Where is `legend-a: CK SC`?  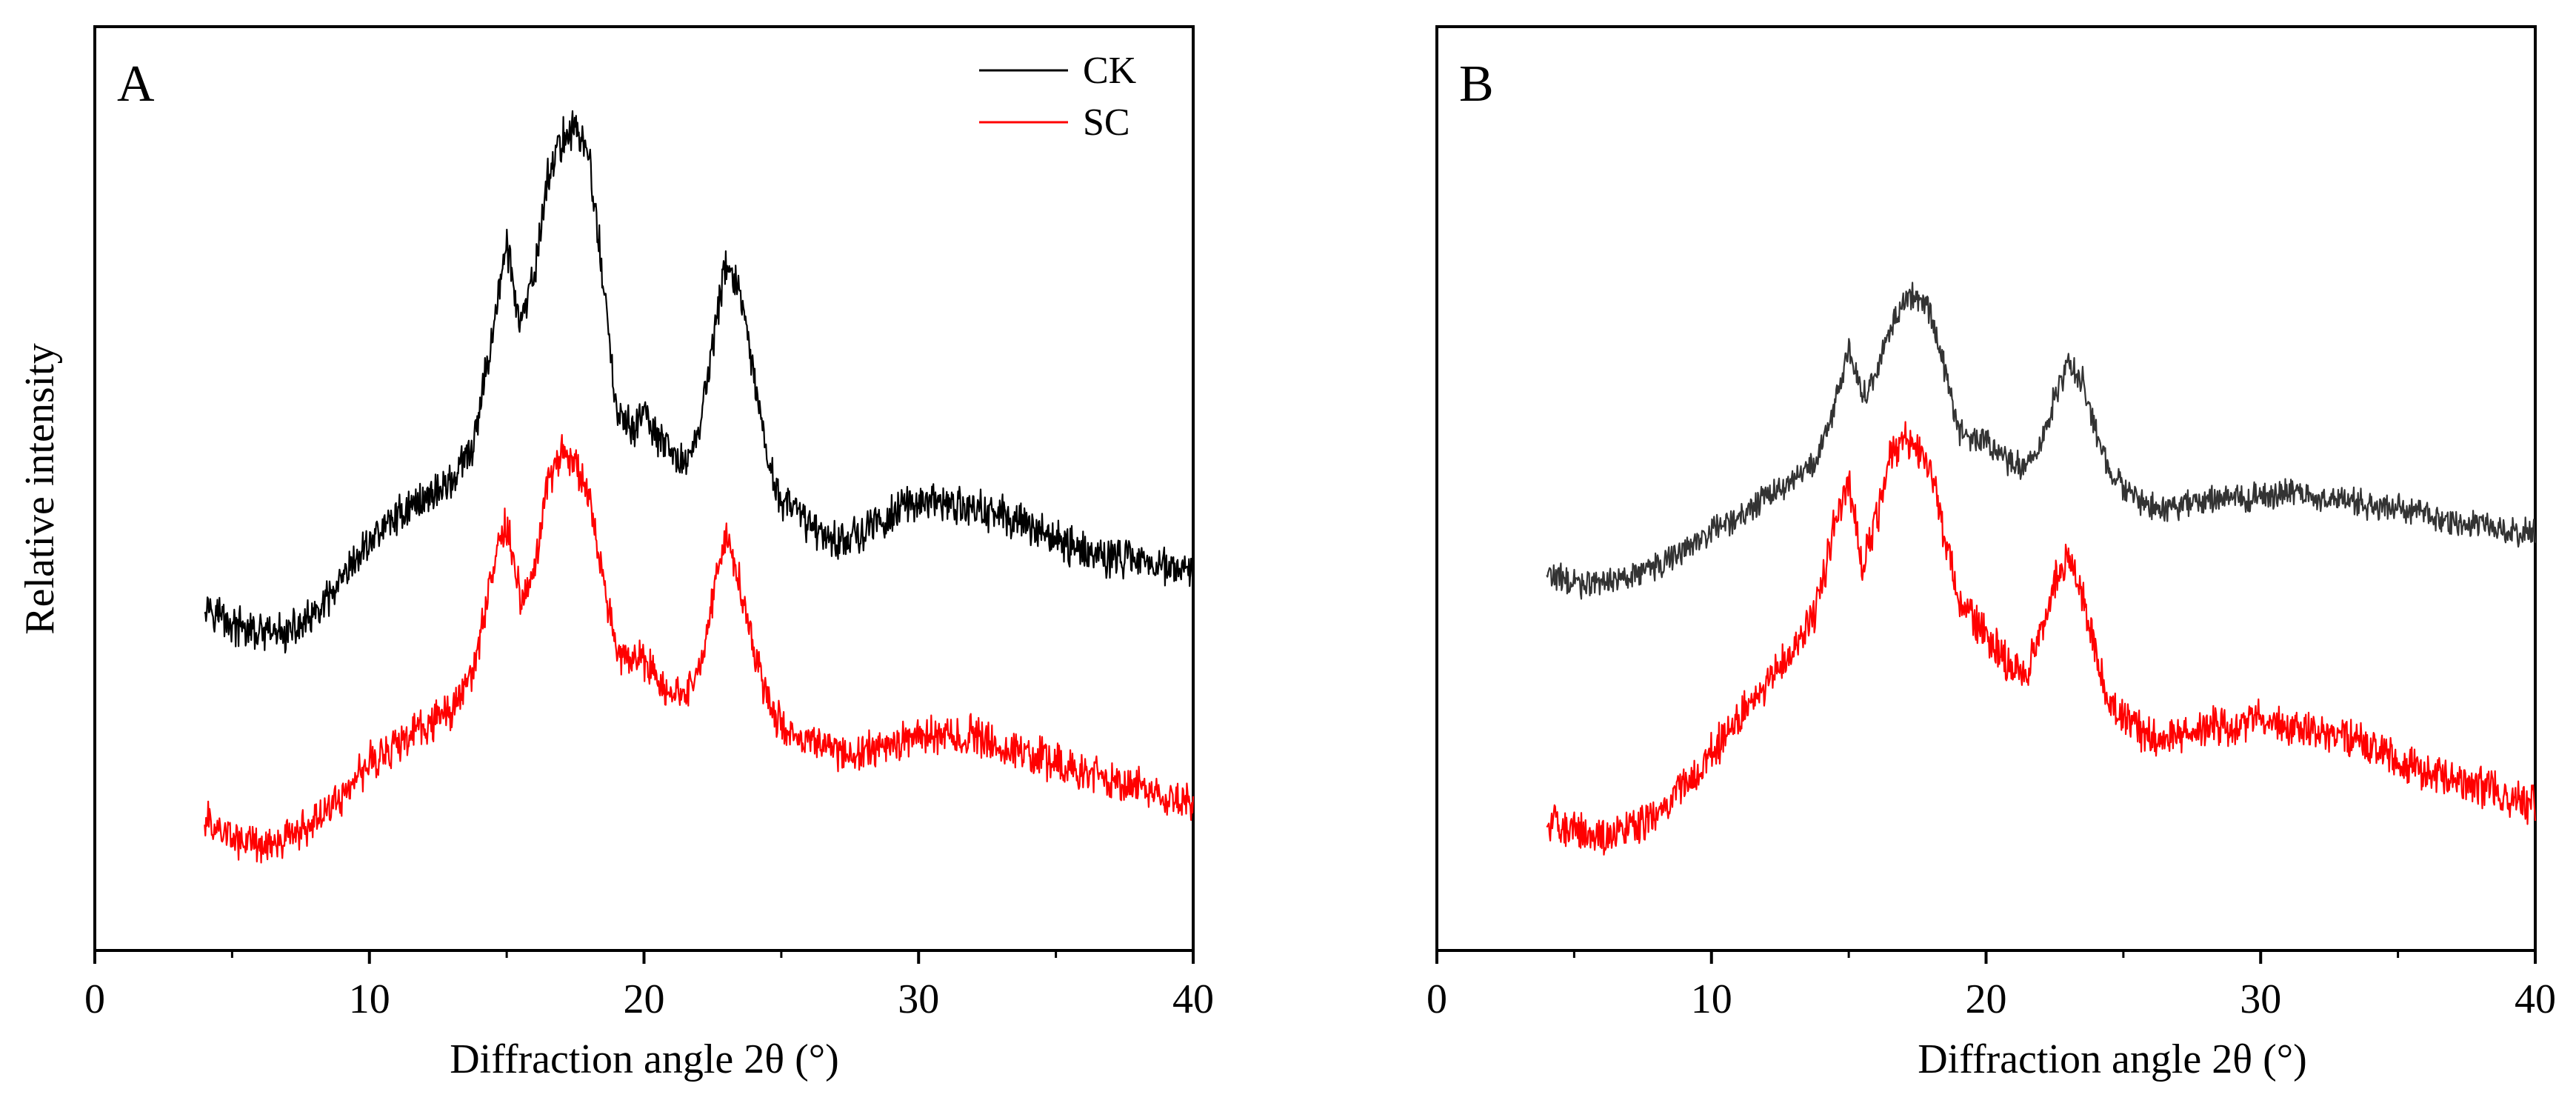 legend-a: CK SC is located at coordinates (1058, 97).